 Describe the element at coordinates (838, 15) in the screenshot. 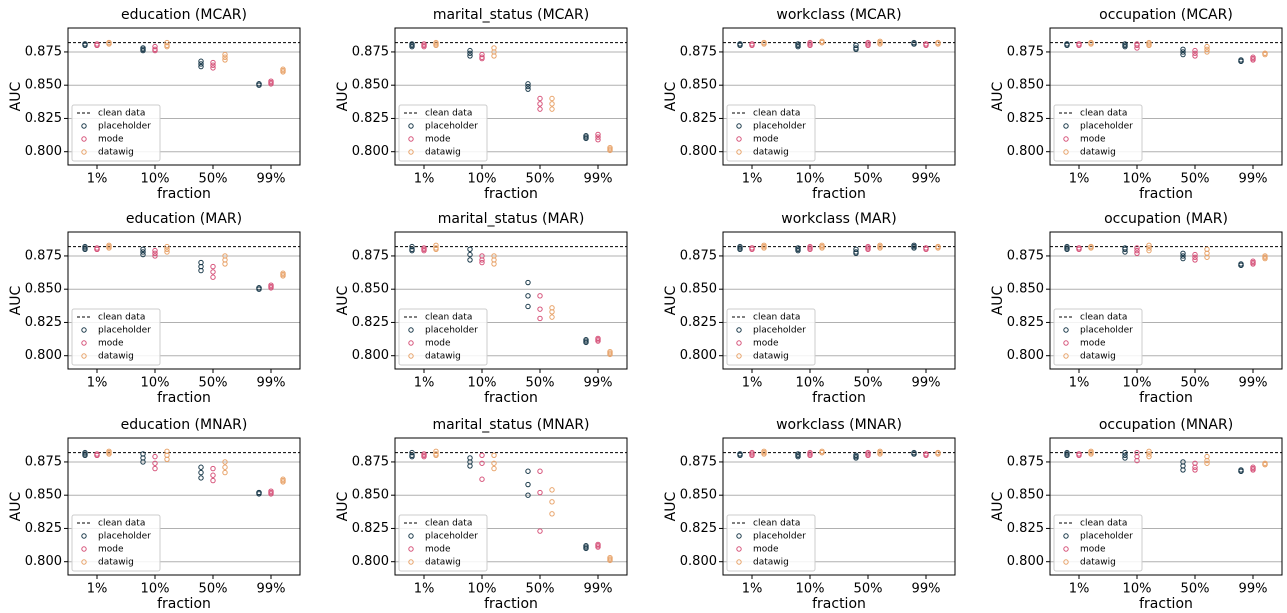

I see `chart-title: workclass (MCAR)` at that location.